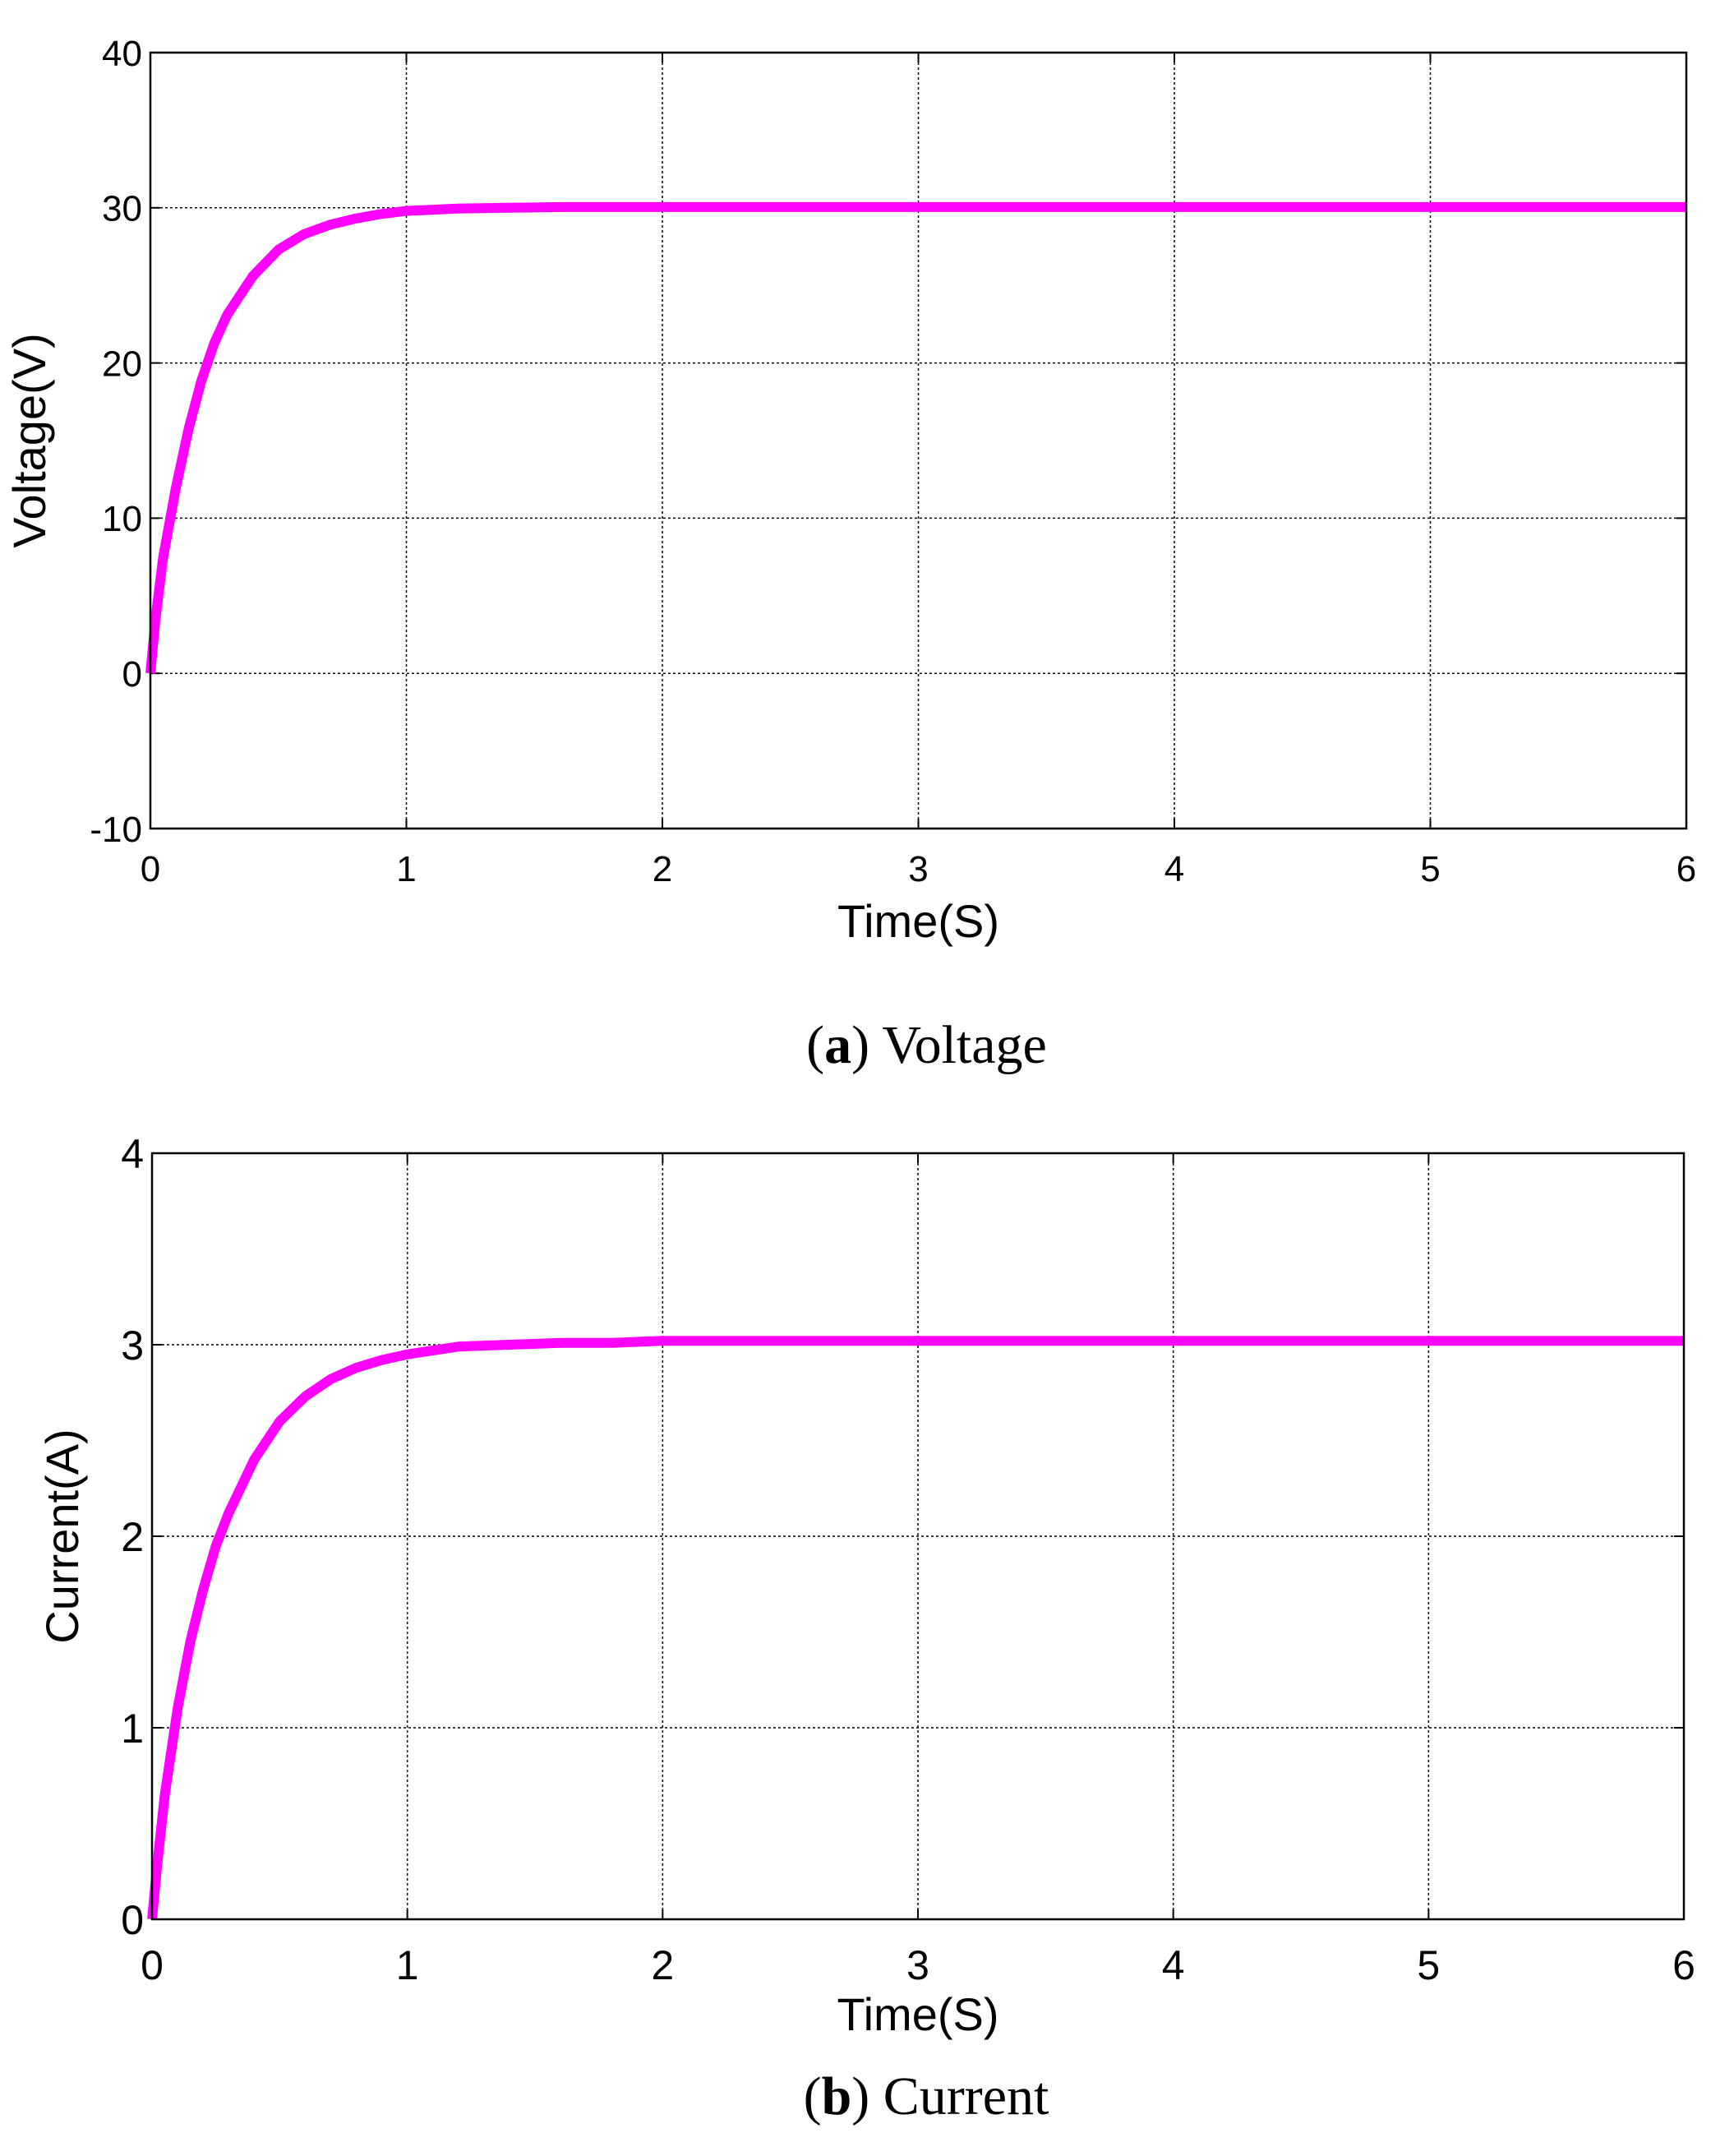 This screenshot has width=1734, height=2156. What do you see at coordinates (116, 830) in the screenshot?
I see `y-tick-label: -10` at bounding box center [116, 830].